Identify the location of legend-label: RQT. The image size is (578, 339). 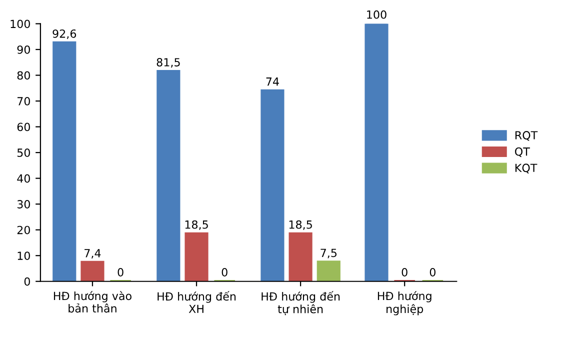
(526, 136).